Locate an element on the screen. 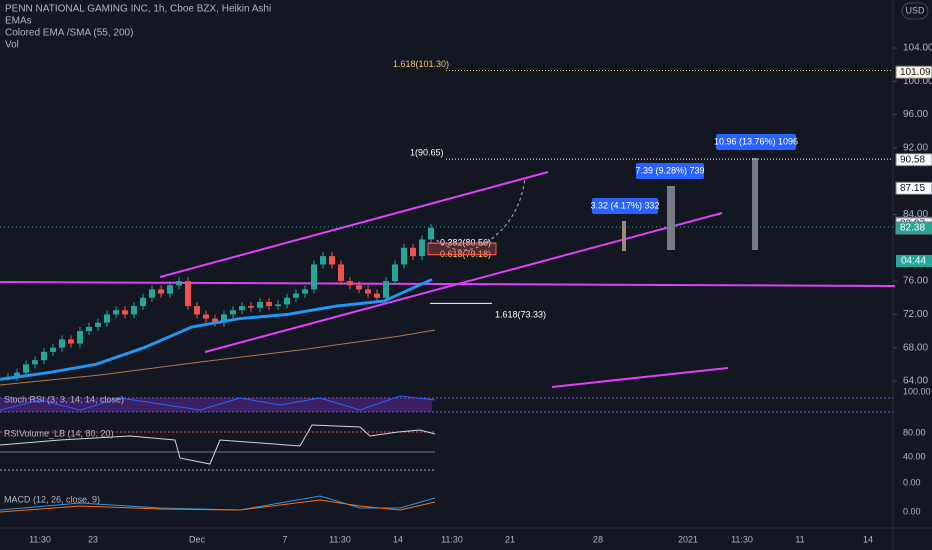  channel-upper is located at coordinates (354, 224).